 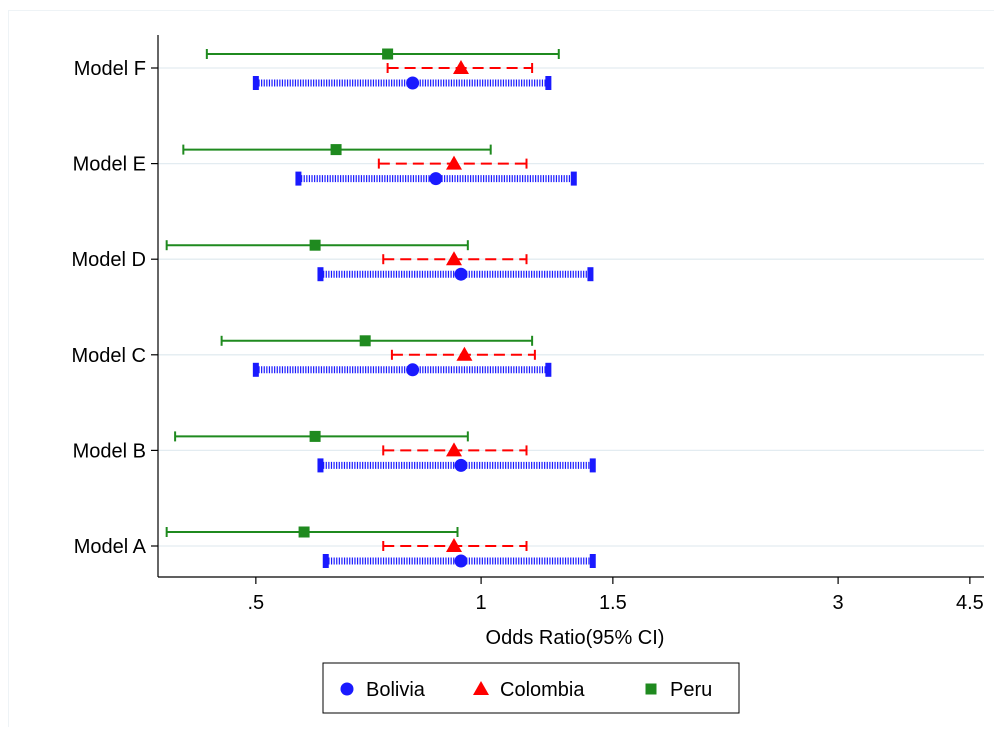 I want to click on bolivia-model-a-point, so click(x=461, y=561).